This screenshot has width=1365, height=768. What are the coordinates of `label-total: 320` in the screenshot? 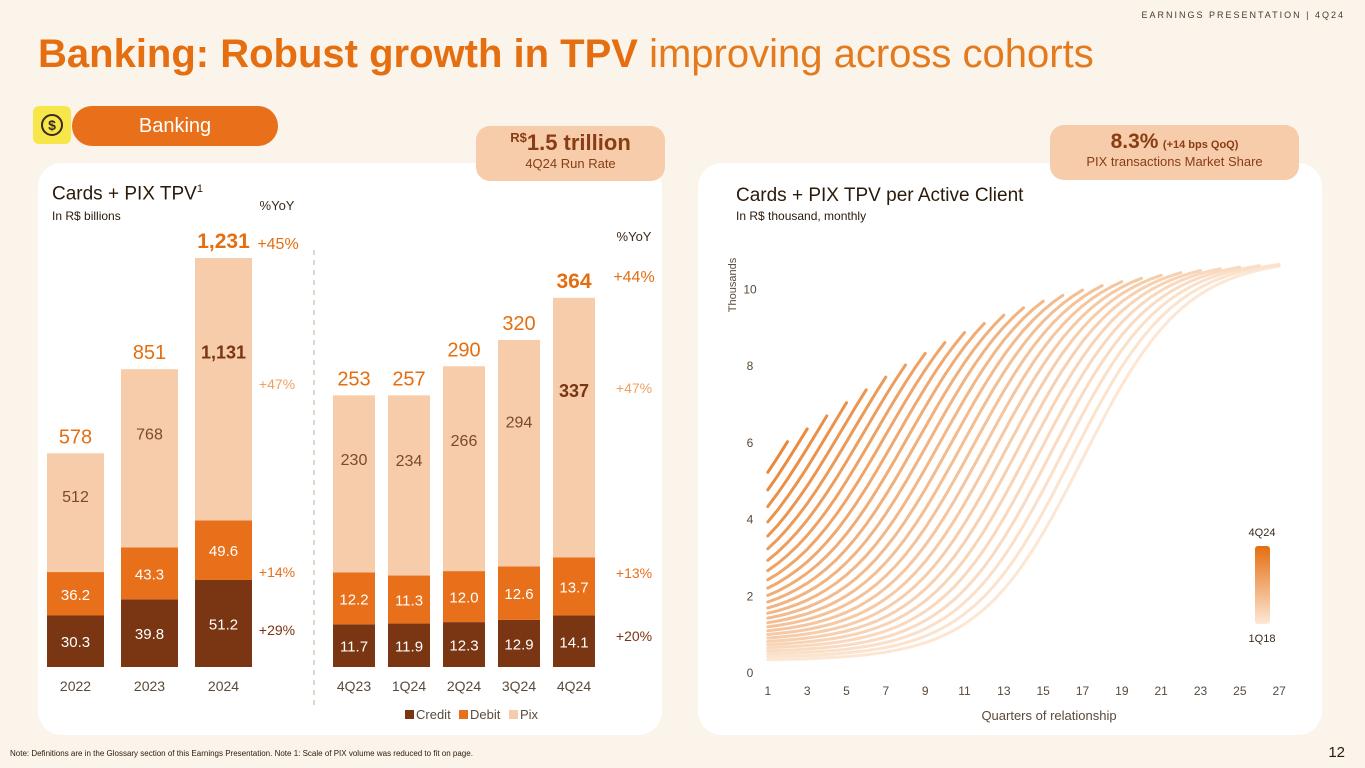 It's located at (518, 324).